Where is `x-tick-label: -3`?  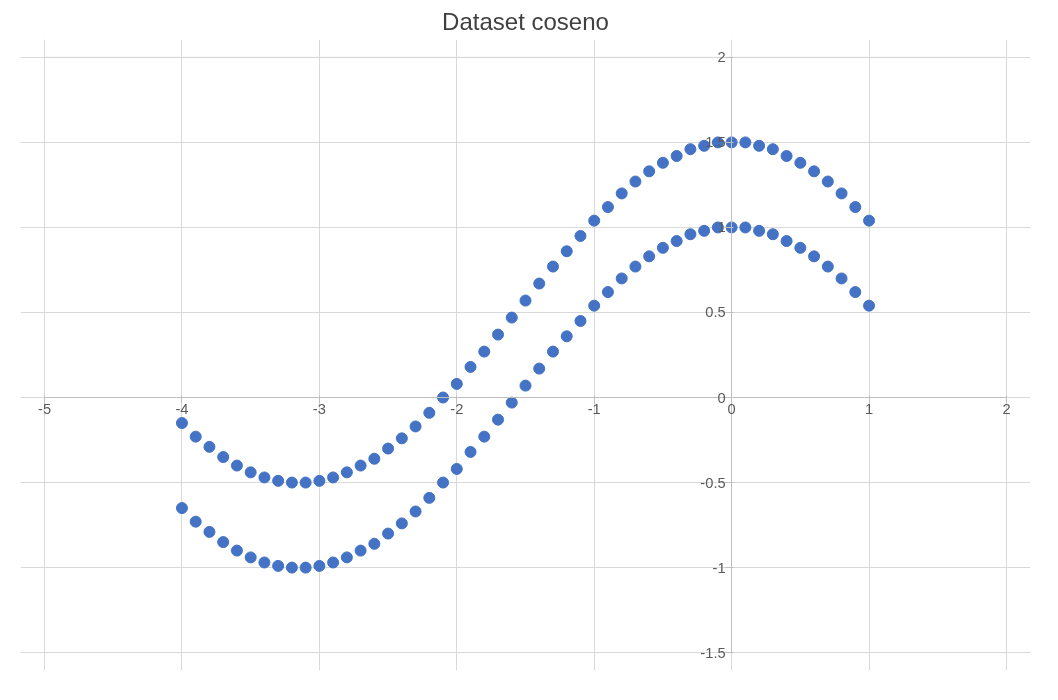
x-tick-label: -3 is located at coordinates (319, 408).